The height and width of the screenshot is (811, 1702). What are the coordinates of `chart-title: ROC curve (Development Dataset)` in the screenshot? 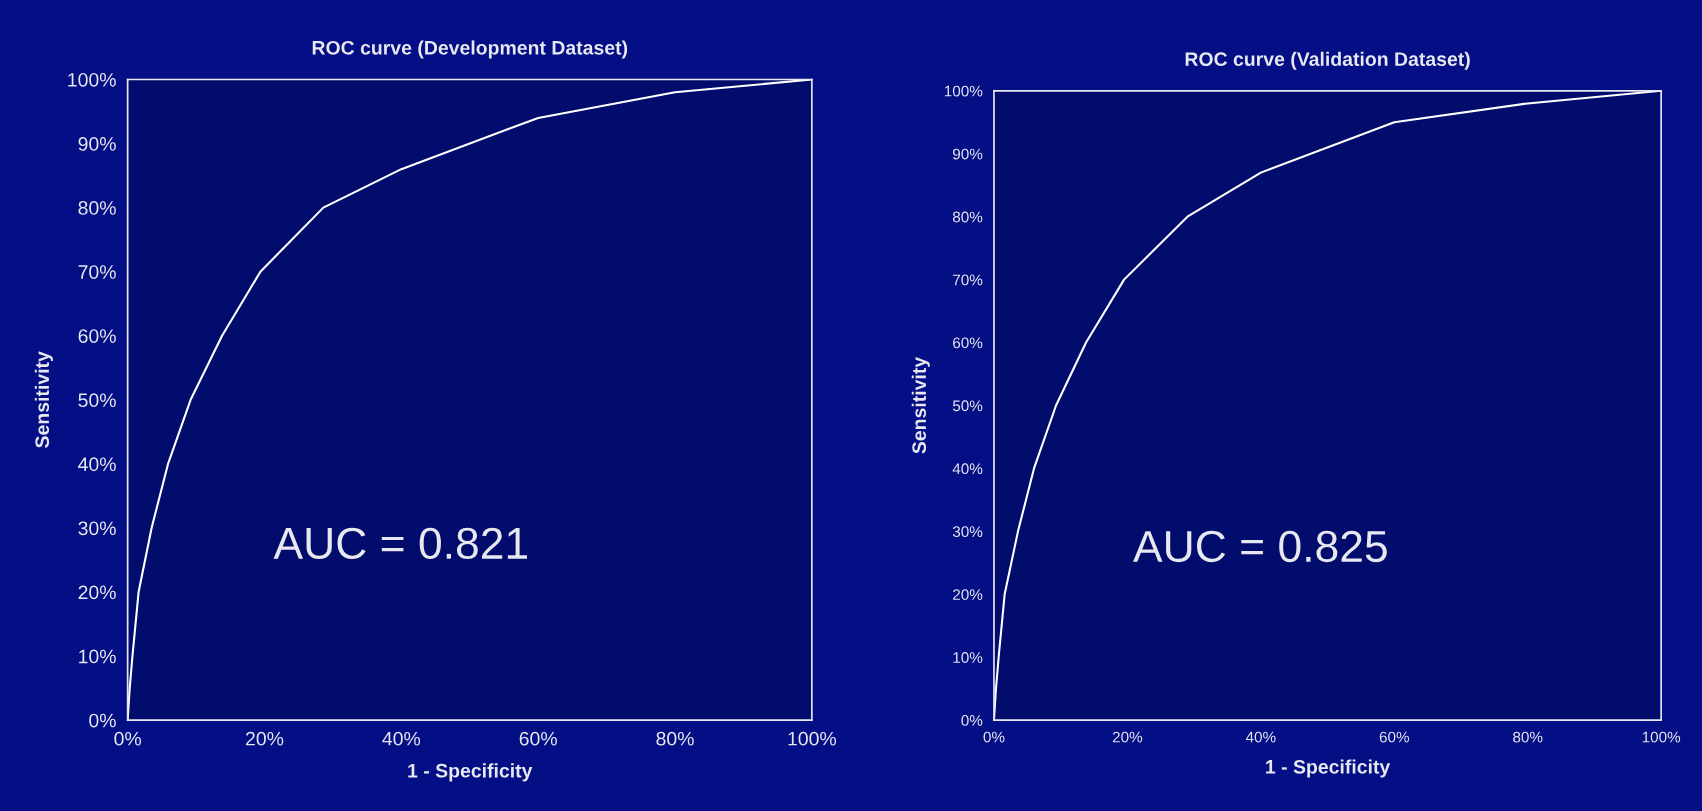 It's located at (470, 49).